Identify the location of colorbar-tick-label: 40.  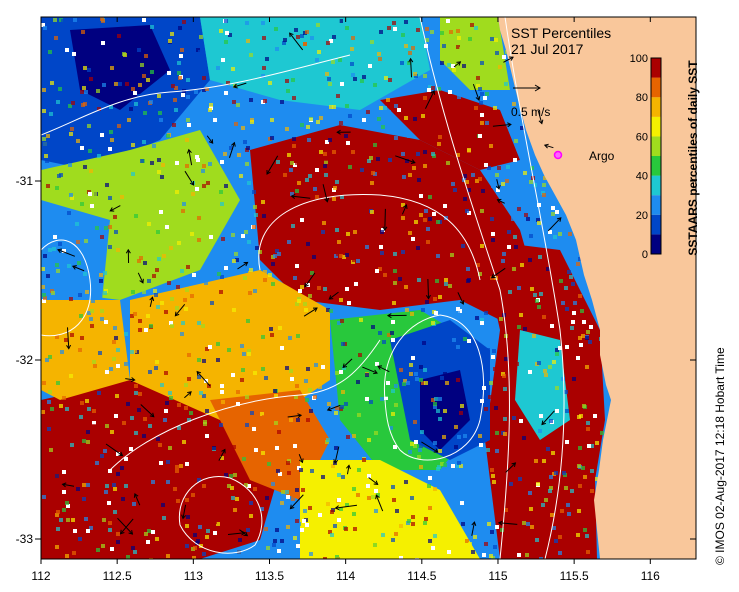
(642, 177).